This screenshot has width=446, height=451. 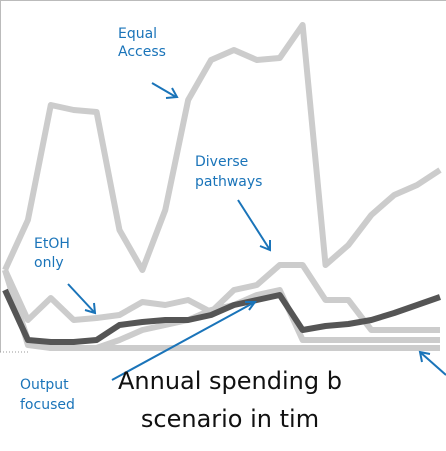 What do you see at coordinates (228, 182) in the screenshot?
I see `annotation: pathways` at bounding box center [228, 182].